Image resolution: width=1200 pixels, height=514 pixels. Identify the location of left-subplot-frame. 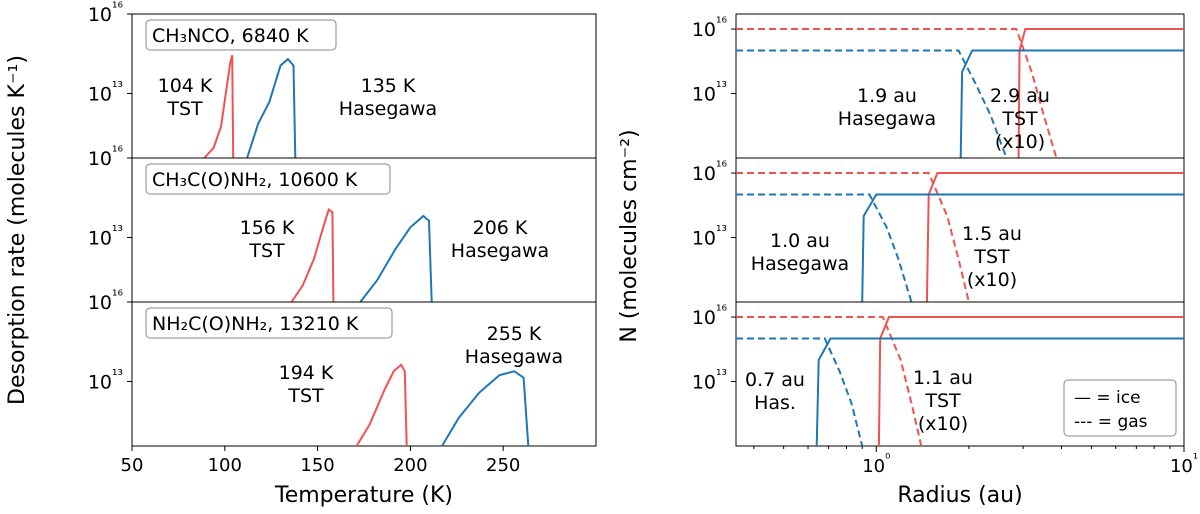
(364, 374).